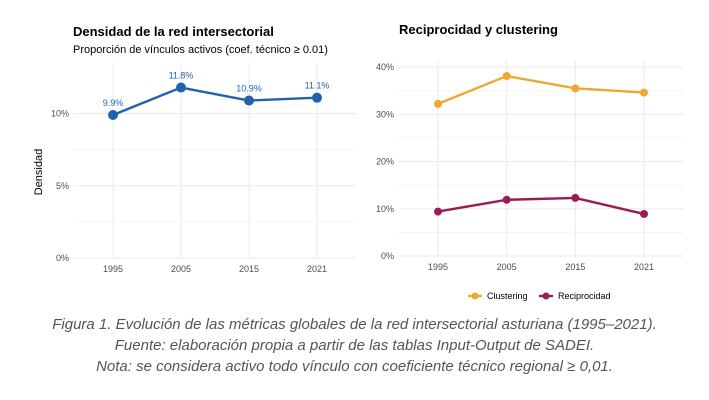 The height and width of the screenshot is (400, 709). I want to click on series-line-densidad, so click(215, 101).